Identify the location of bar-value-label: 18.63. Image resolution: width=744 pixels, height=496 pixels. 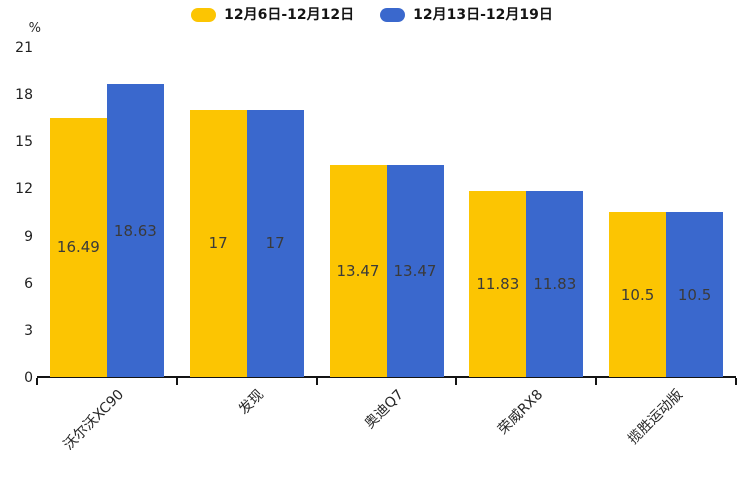
(135, 230).